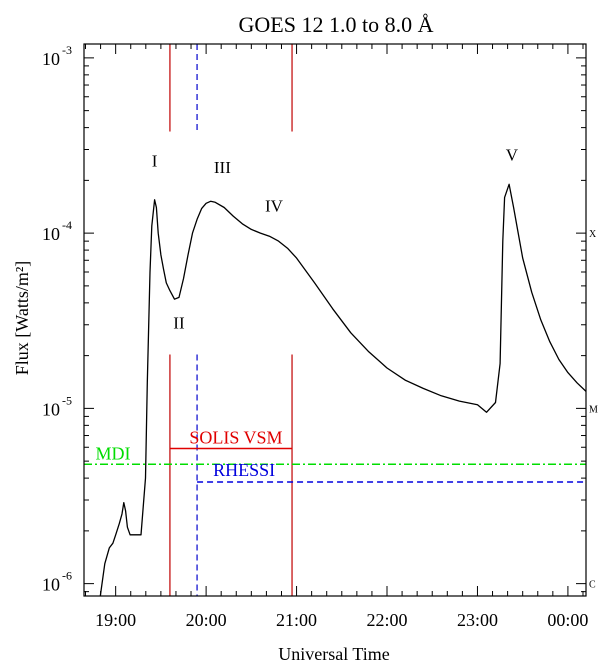 This screenshot has height=662, width=600. What do you see at coordinates (567, 620) in the screenshot?
I see `x-tick-label: 00:00` at bounding box center [567, 620].